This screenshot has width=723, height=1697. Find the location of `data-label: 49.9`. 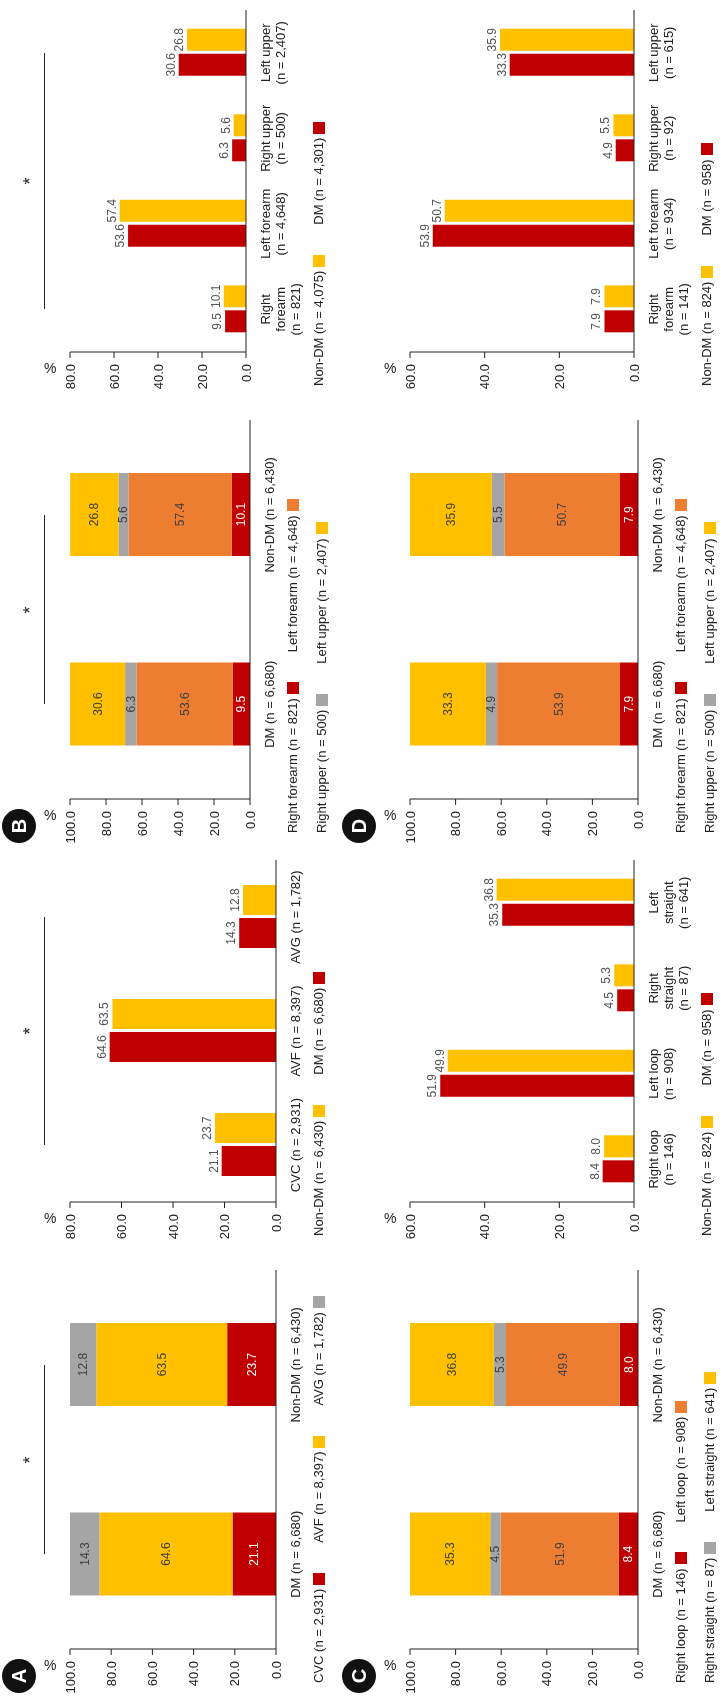

data-label: 49.9 is located at coordinates (439, 1060).